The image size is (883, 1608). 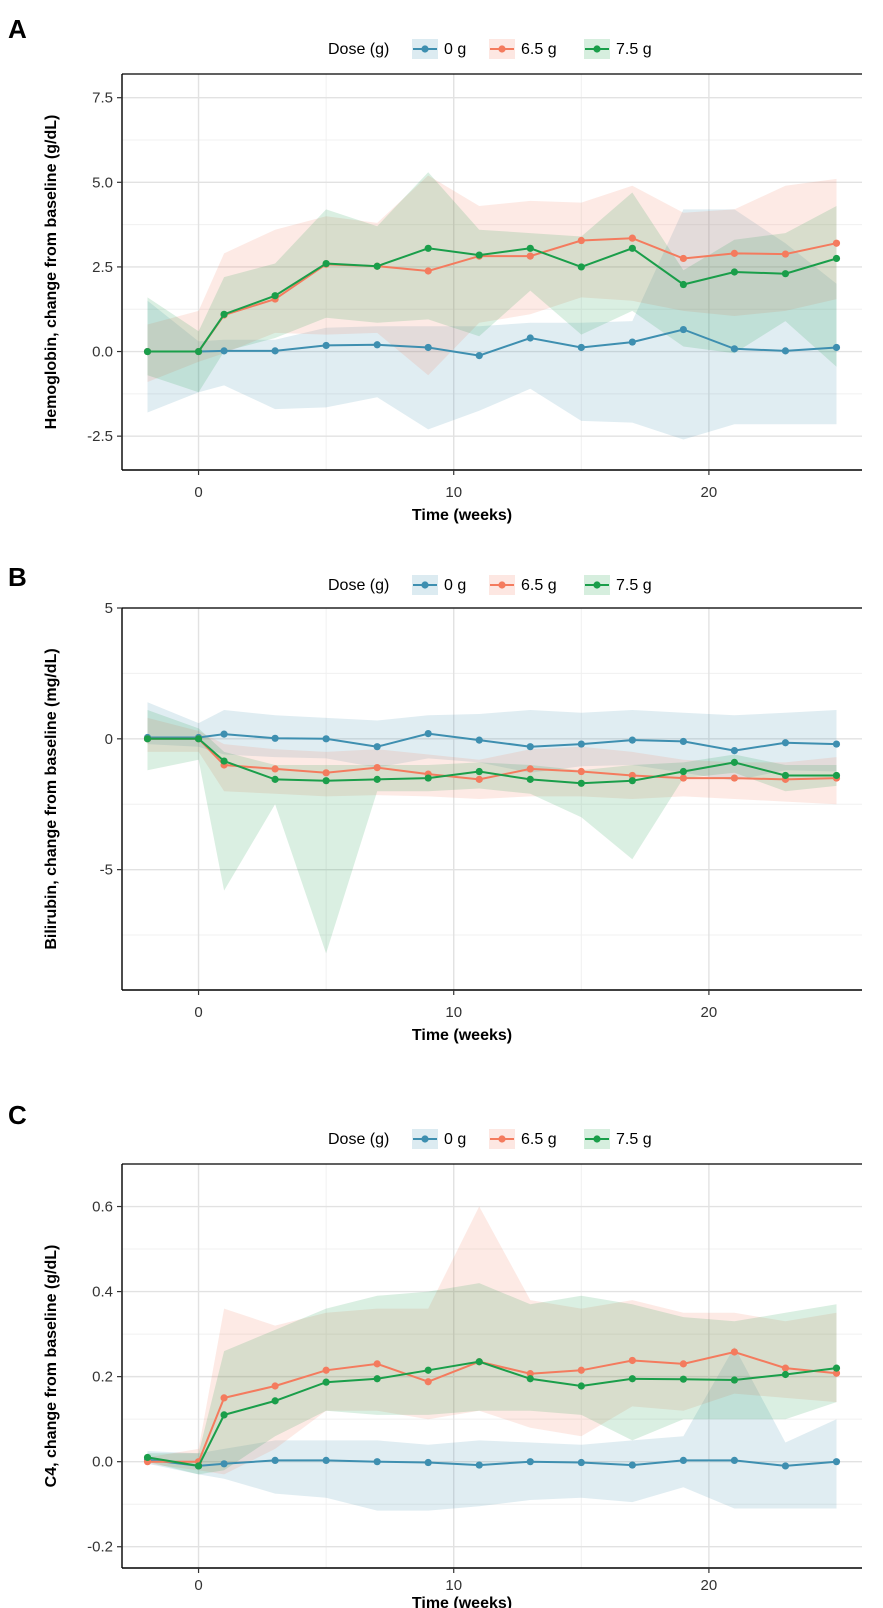 I want to click on ci-ribbon-7-5-g, so click(x=492, y=1379).